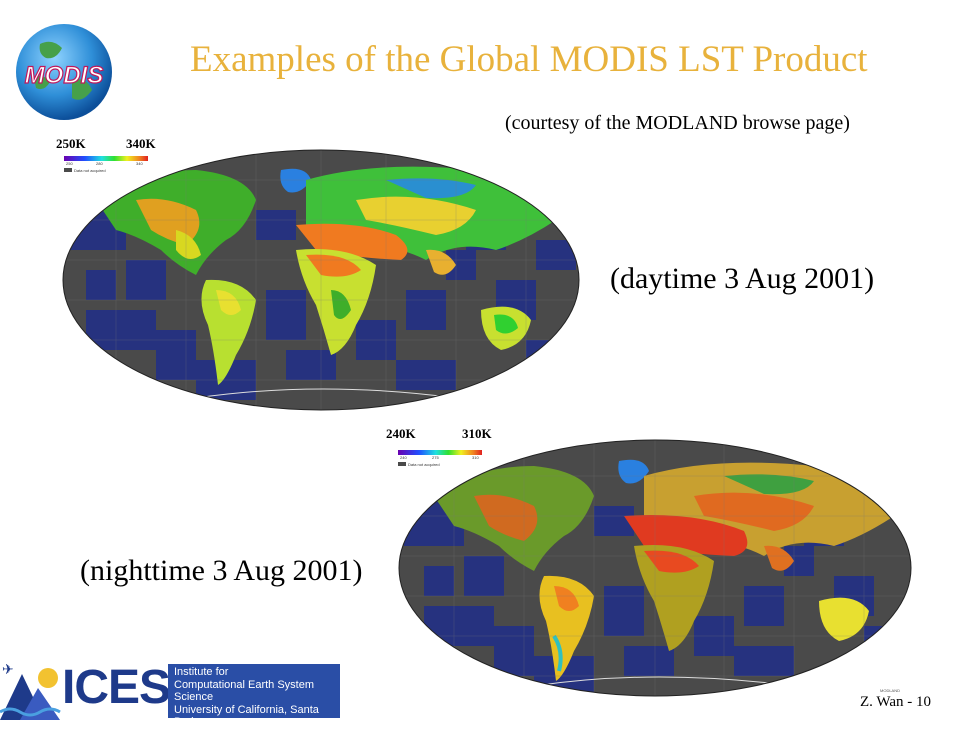  What do you see at coordinates (424, 464) in the screenshot?
I see `nighttime-legend-note: Data not acquired` at bounding box center [424, 464].